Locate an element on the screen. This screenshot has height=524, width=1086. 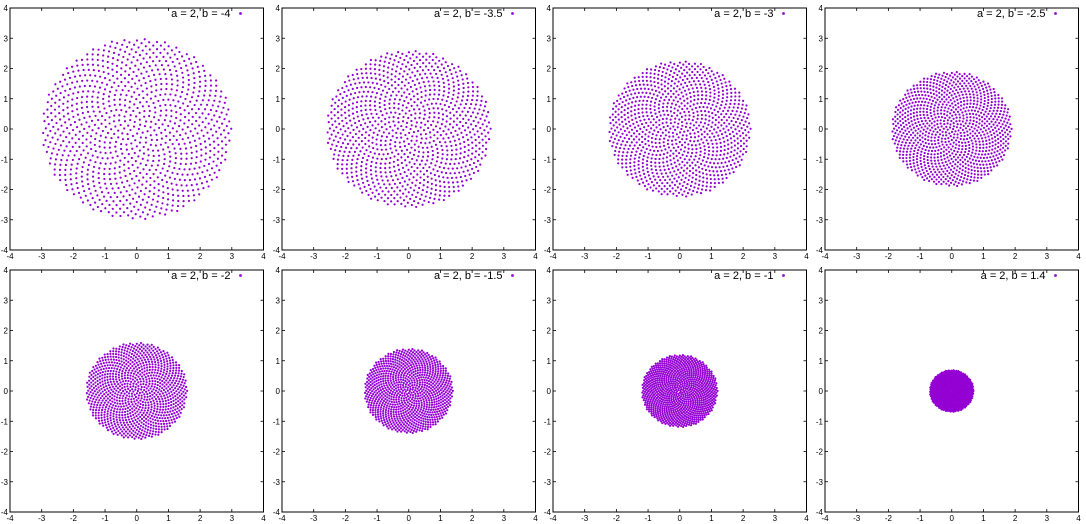
y-tick-label: 0 is located at coordinates (277, 129).